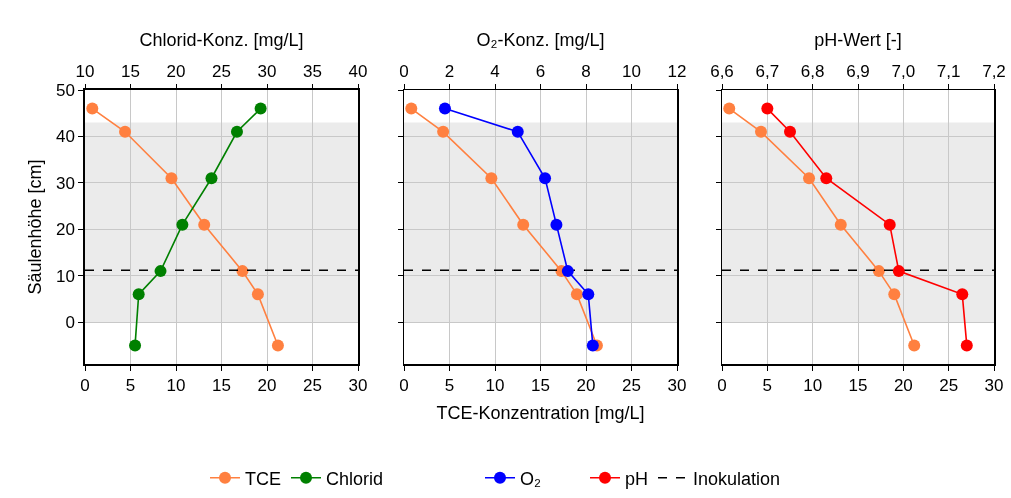 The height and width of the screenshot is (498, 1011). I want to click on y-tick-label: 30, so click(65, 183).